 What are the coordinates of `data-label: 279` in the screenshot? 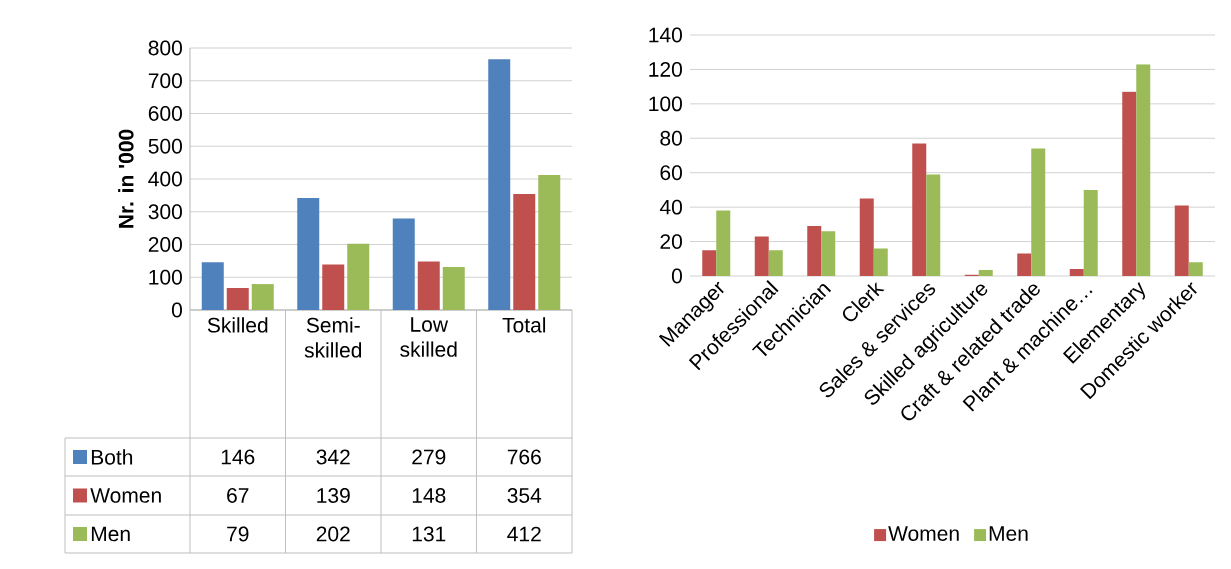 It's located at (429, 457).